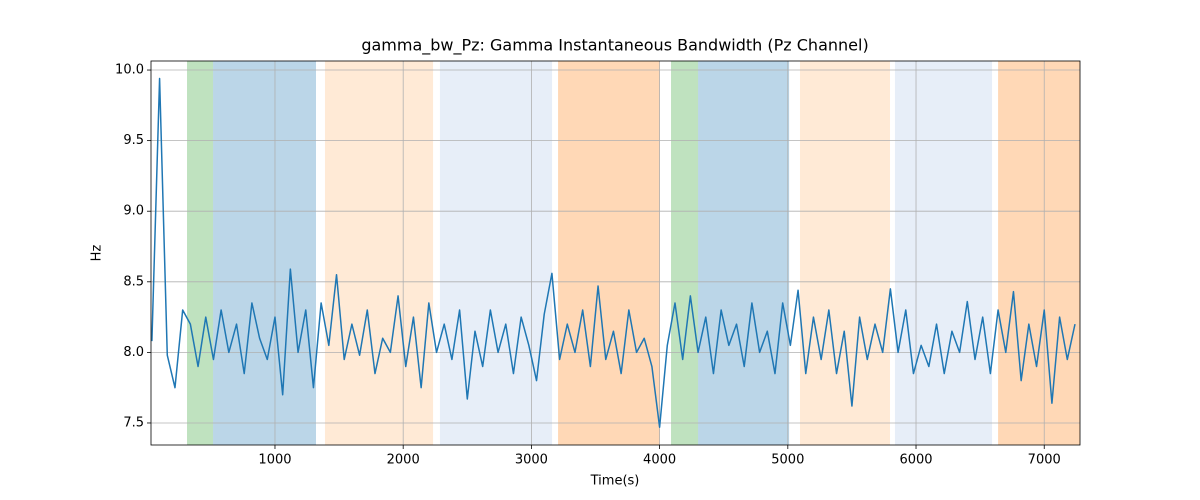 The width and height of the screenshot is (1200, 500). What do you see at coordinates (615, 481) in the screenshot?
I see `x-axis-label: Time(s)` at bounding box center [615, 481].